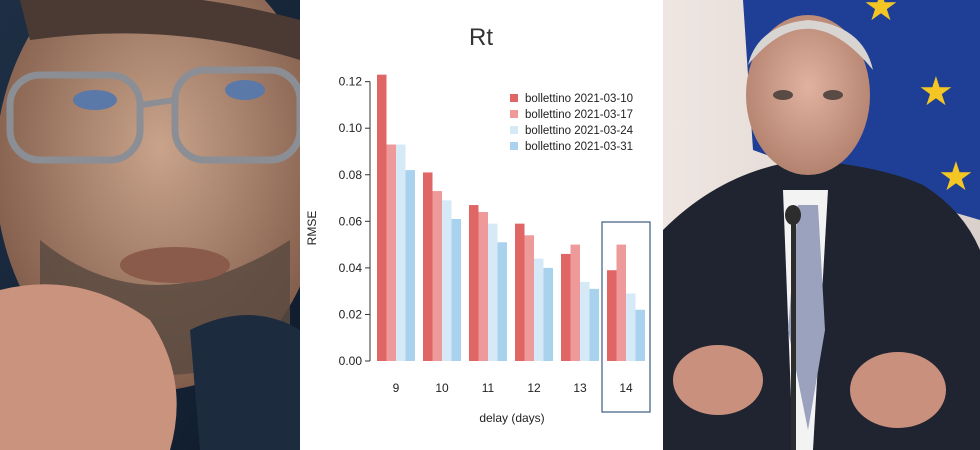 The height and width of the screenshot is (450, 980). Describe the element at coordinates (351, 82) in the screenshot. I see `y-tick-label: 0.12` at that location.